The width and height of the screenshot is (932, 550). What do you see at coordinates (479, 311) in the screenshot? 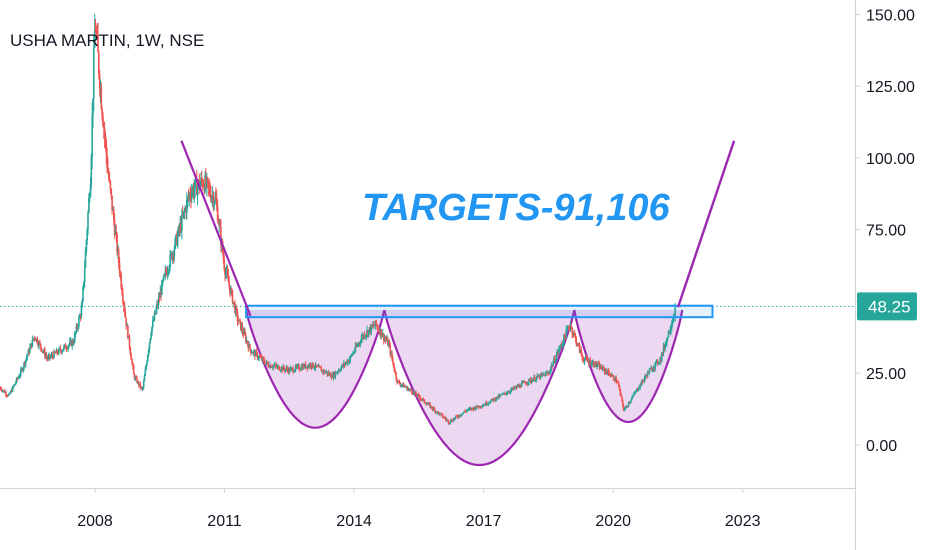
I see `resistance-zone` at bounding box center [479, 311].